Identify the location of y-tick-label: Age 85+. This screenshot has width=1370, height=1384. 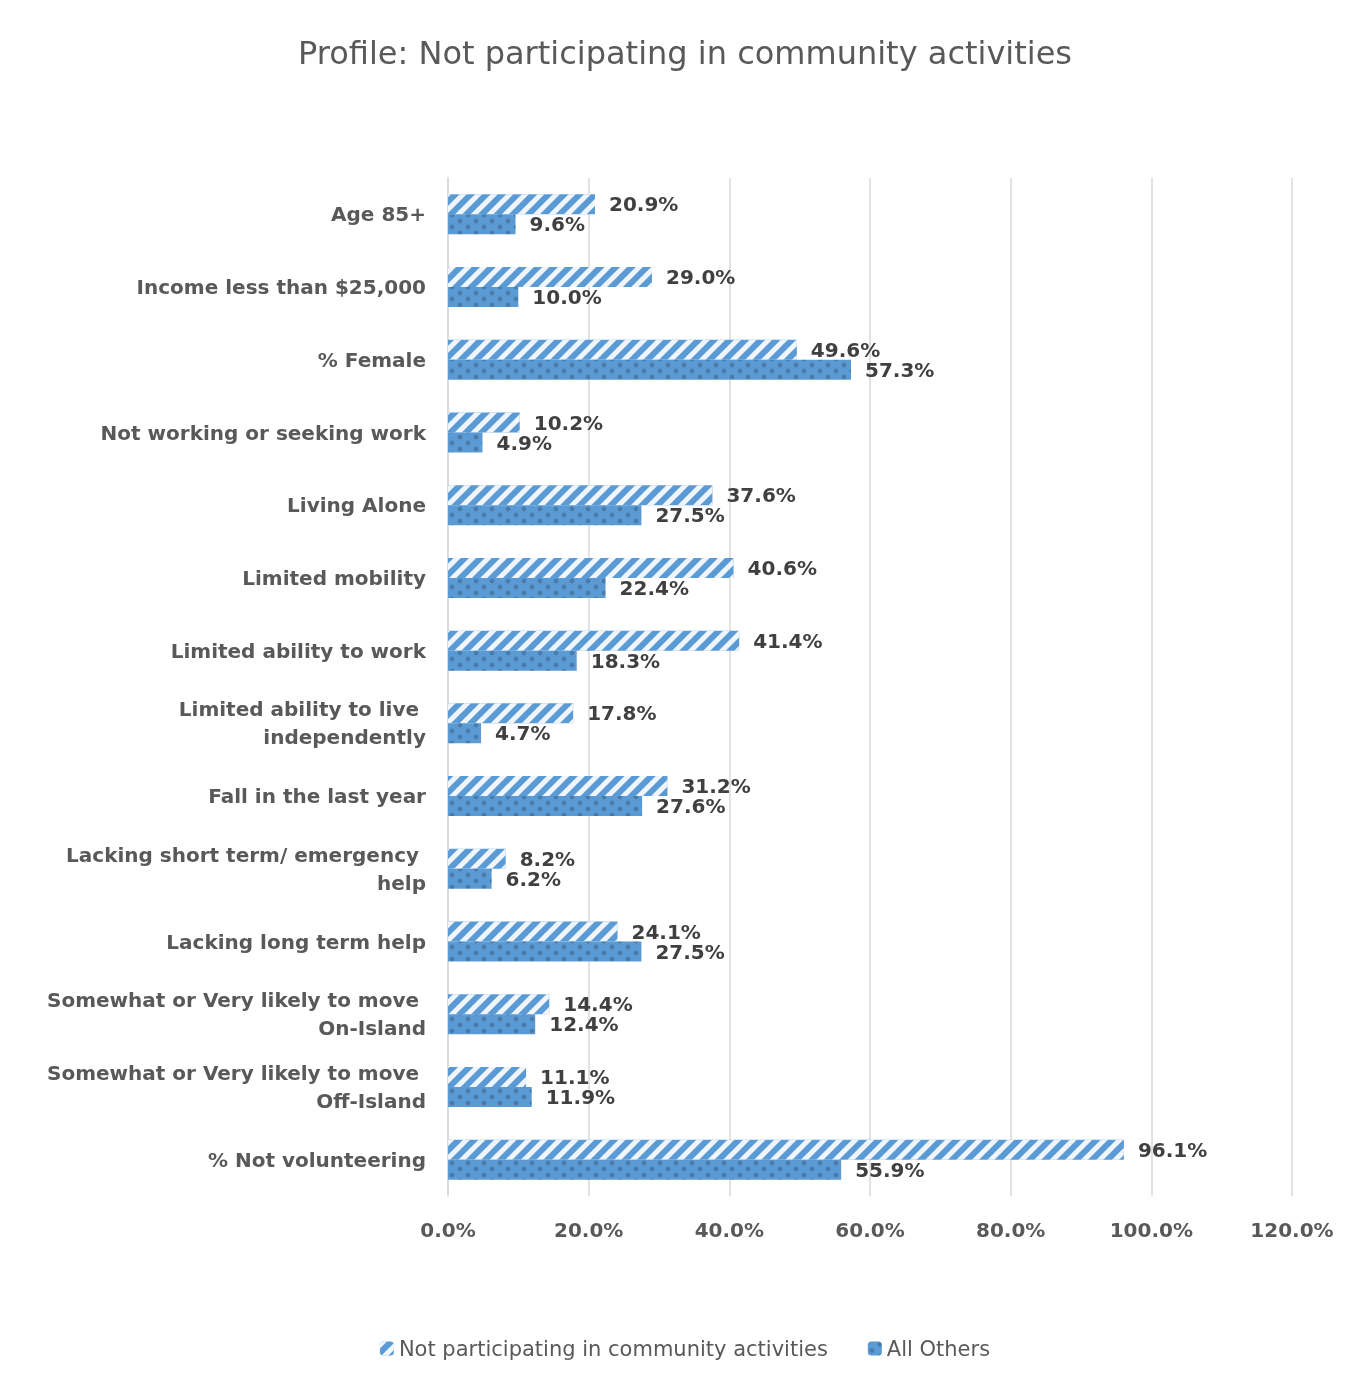
(378, 214).